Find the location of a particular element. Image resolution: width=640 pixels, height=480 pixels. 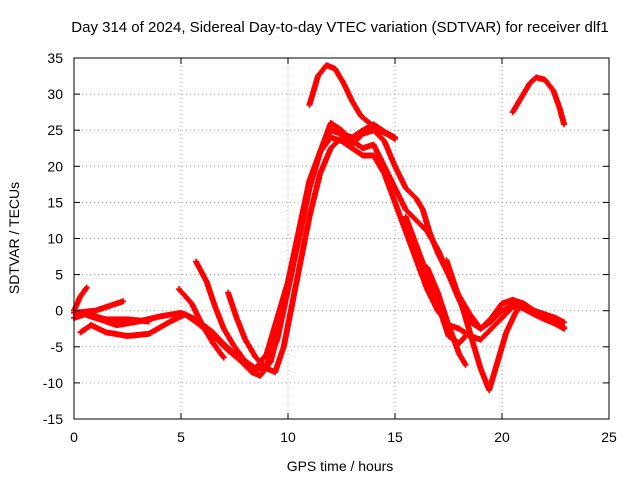

point-markers-trace-m is located at coordinates (538, 101).